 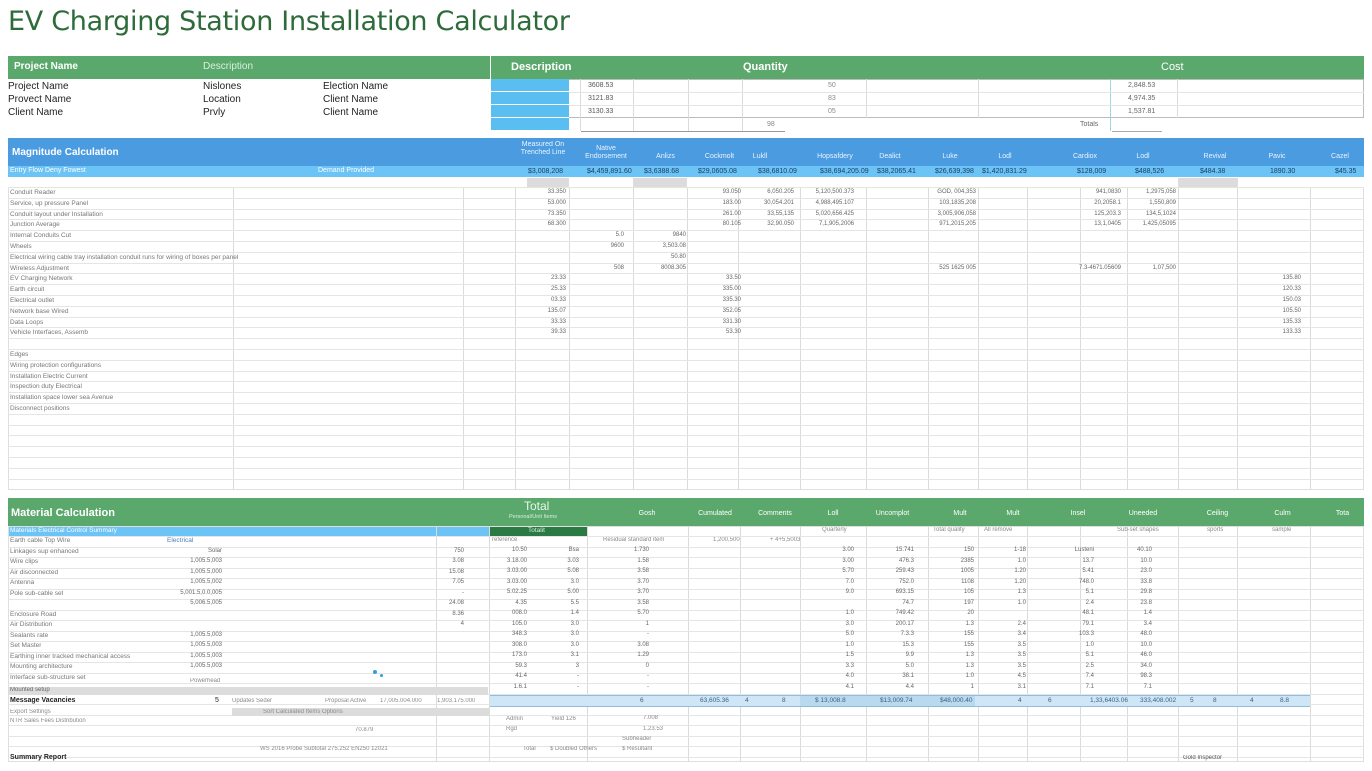 I want to click on material-grid-cell: 3.5, so click(x=1021, y=665).